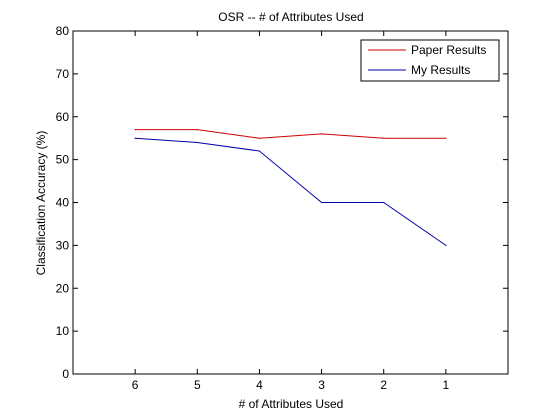 The height and width of the screenshot is (420, 560). I want to click on y-axis-title: Classification Accuracy (%), so click(41, 203).